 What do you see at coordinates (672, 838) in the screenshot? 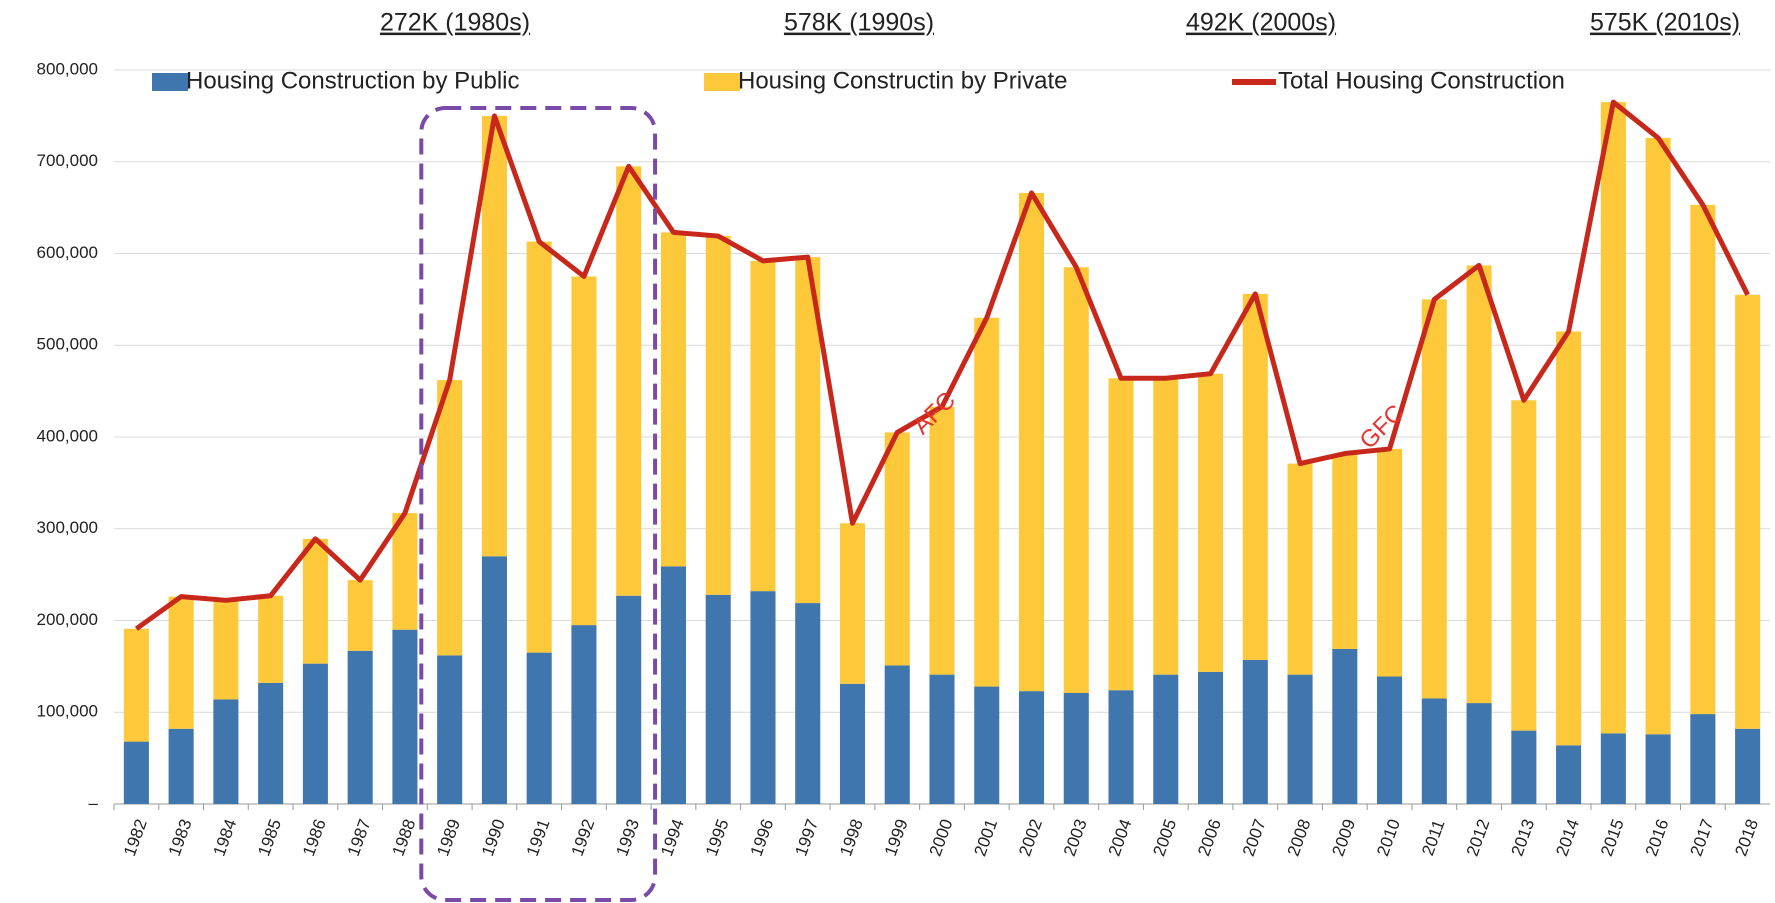
I see `x-tick-label: 1994` at bounding box center [672, 838].